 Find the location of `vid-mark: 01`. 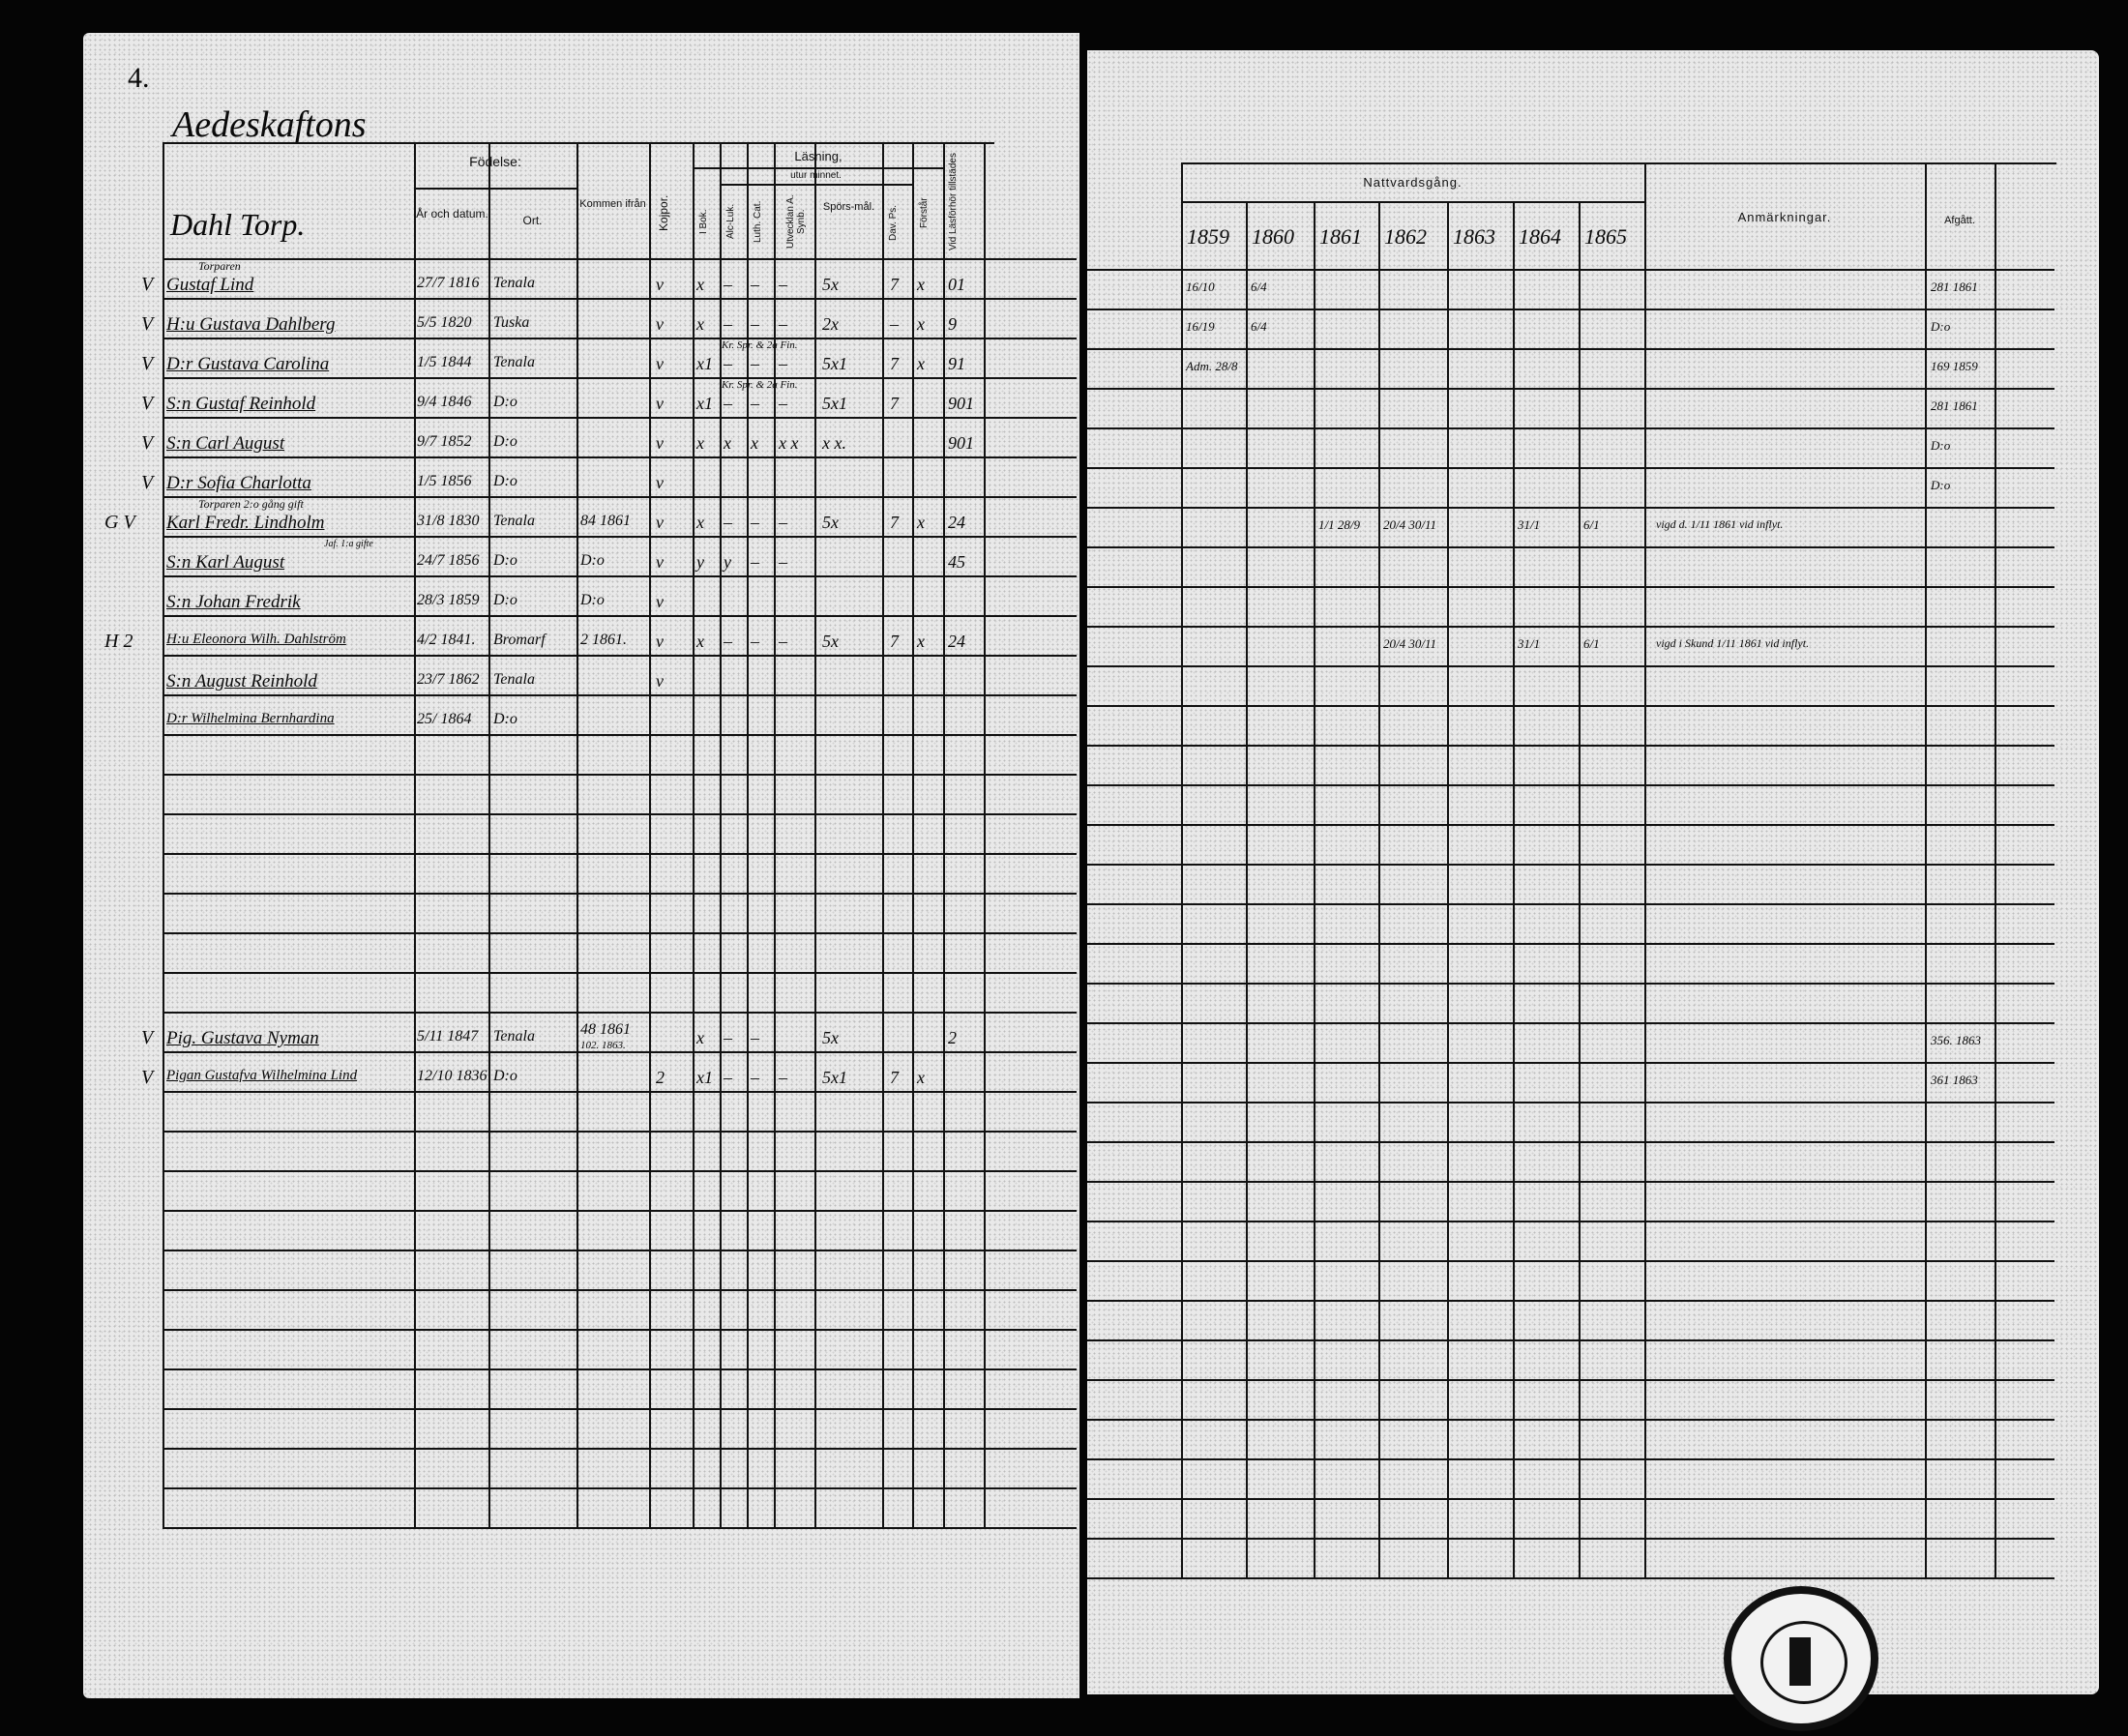

vid-mark: 01 is located at coordinates (956, 284).